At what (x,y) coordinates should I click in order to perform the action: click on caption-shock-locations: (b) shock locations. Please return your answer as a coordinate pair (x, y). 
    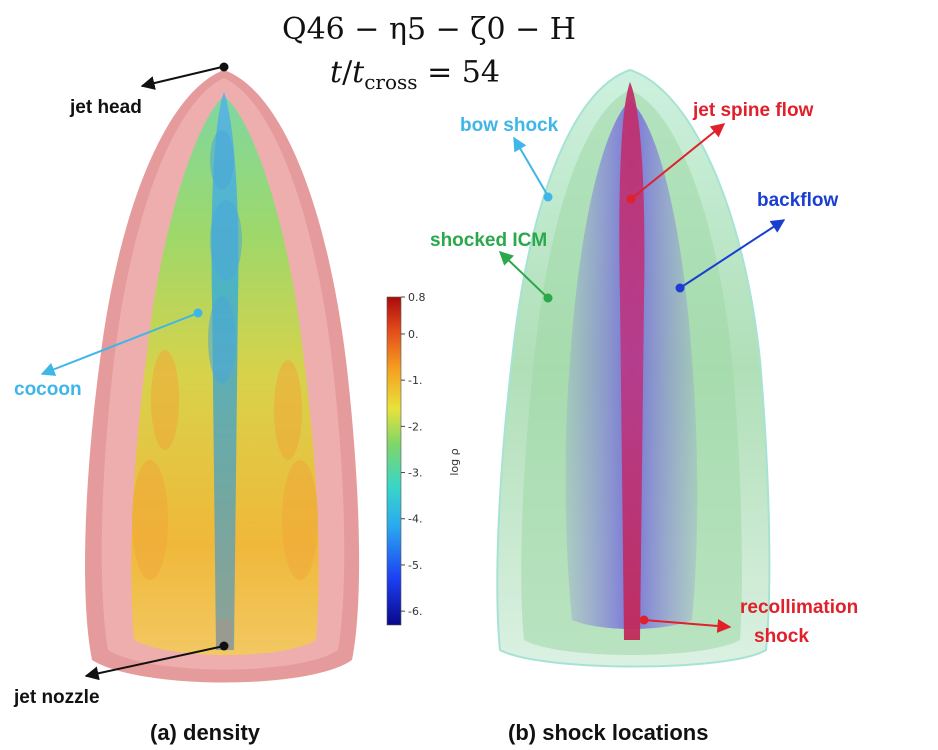
    Looking at the image, I should click on (608, 732).